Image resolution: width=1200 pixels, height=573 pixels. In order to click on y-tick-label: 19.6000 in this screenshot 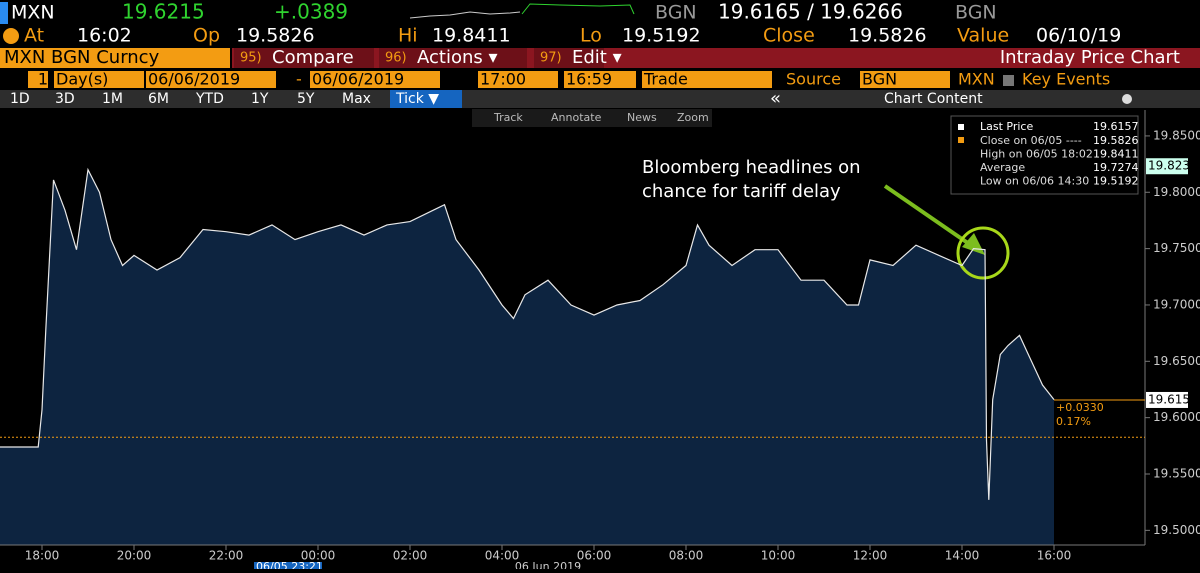, I will do `click(1176, 417)`.